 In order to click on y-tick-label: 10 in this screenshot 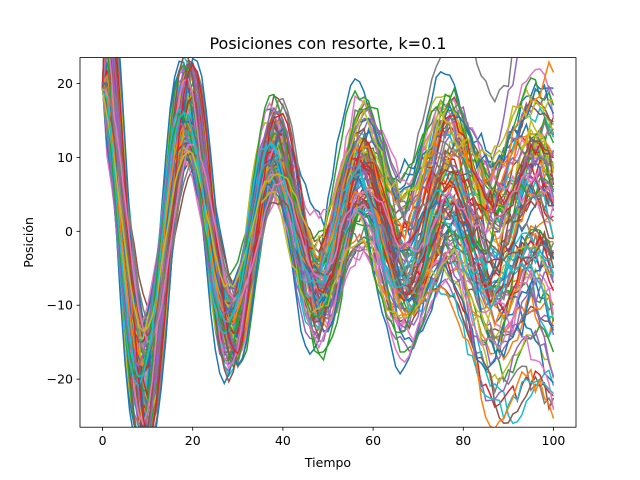, I will do `click(65, 157)`.